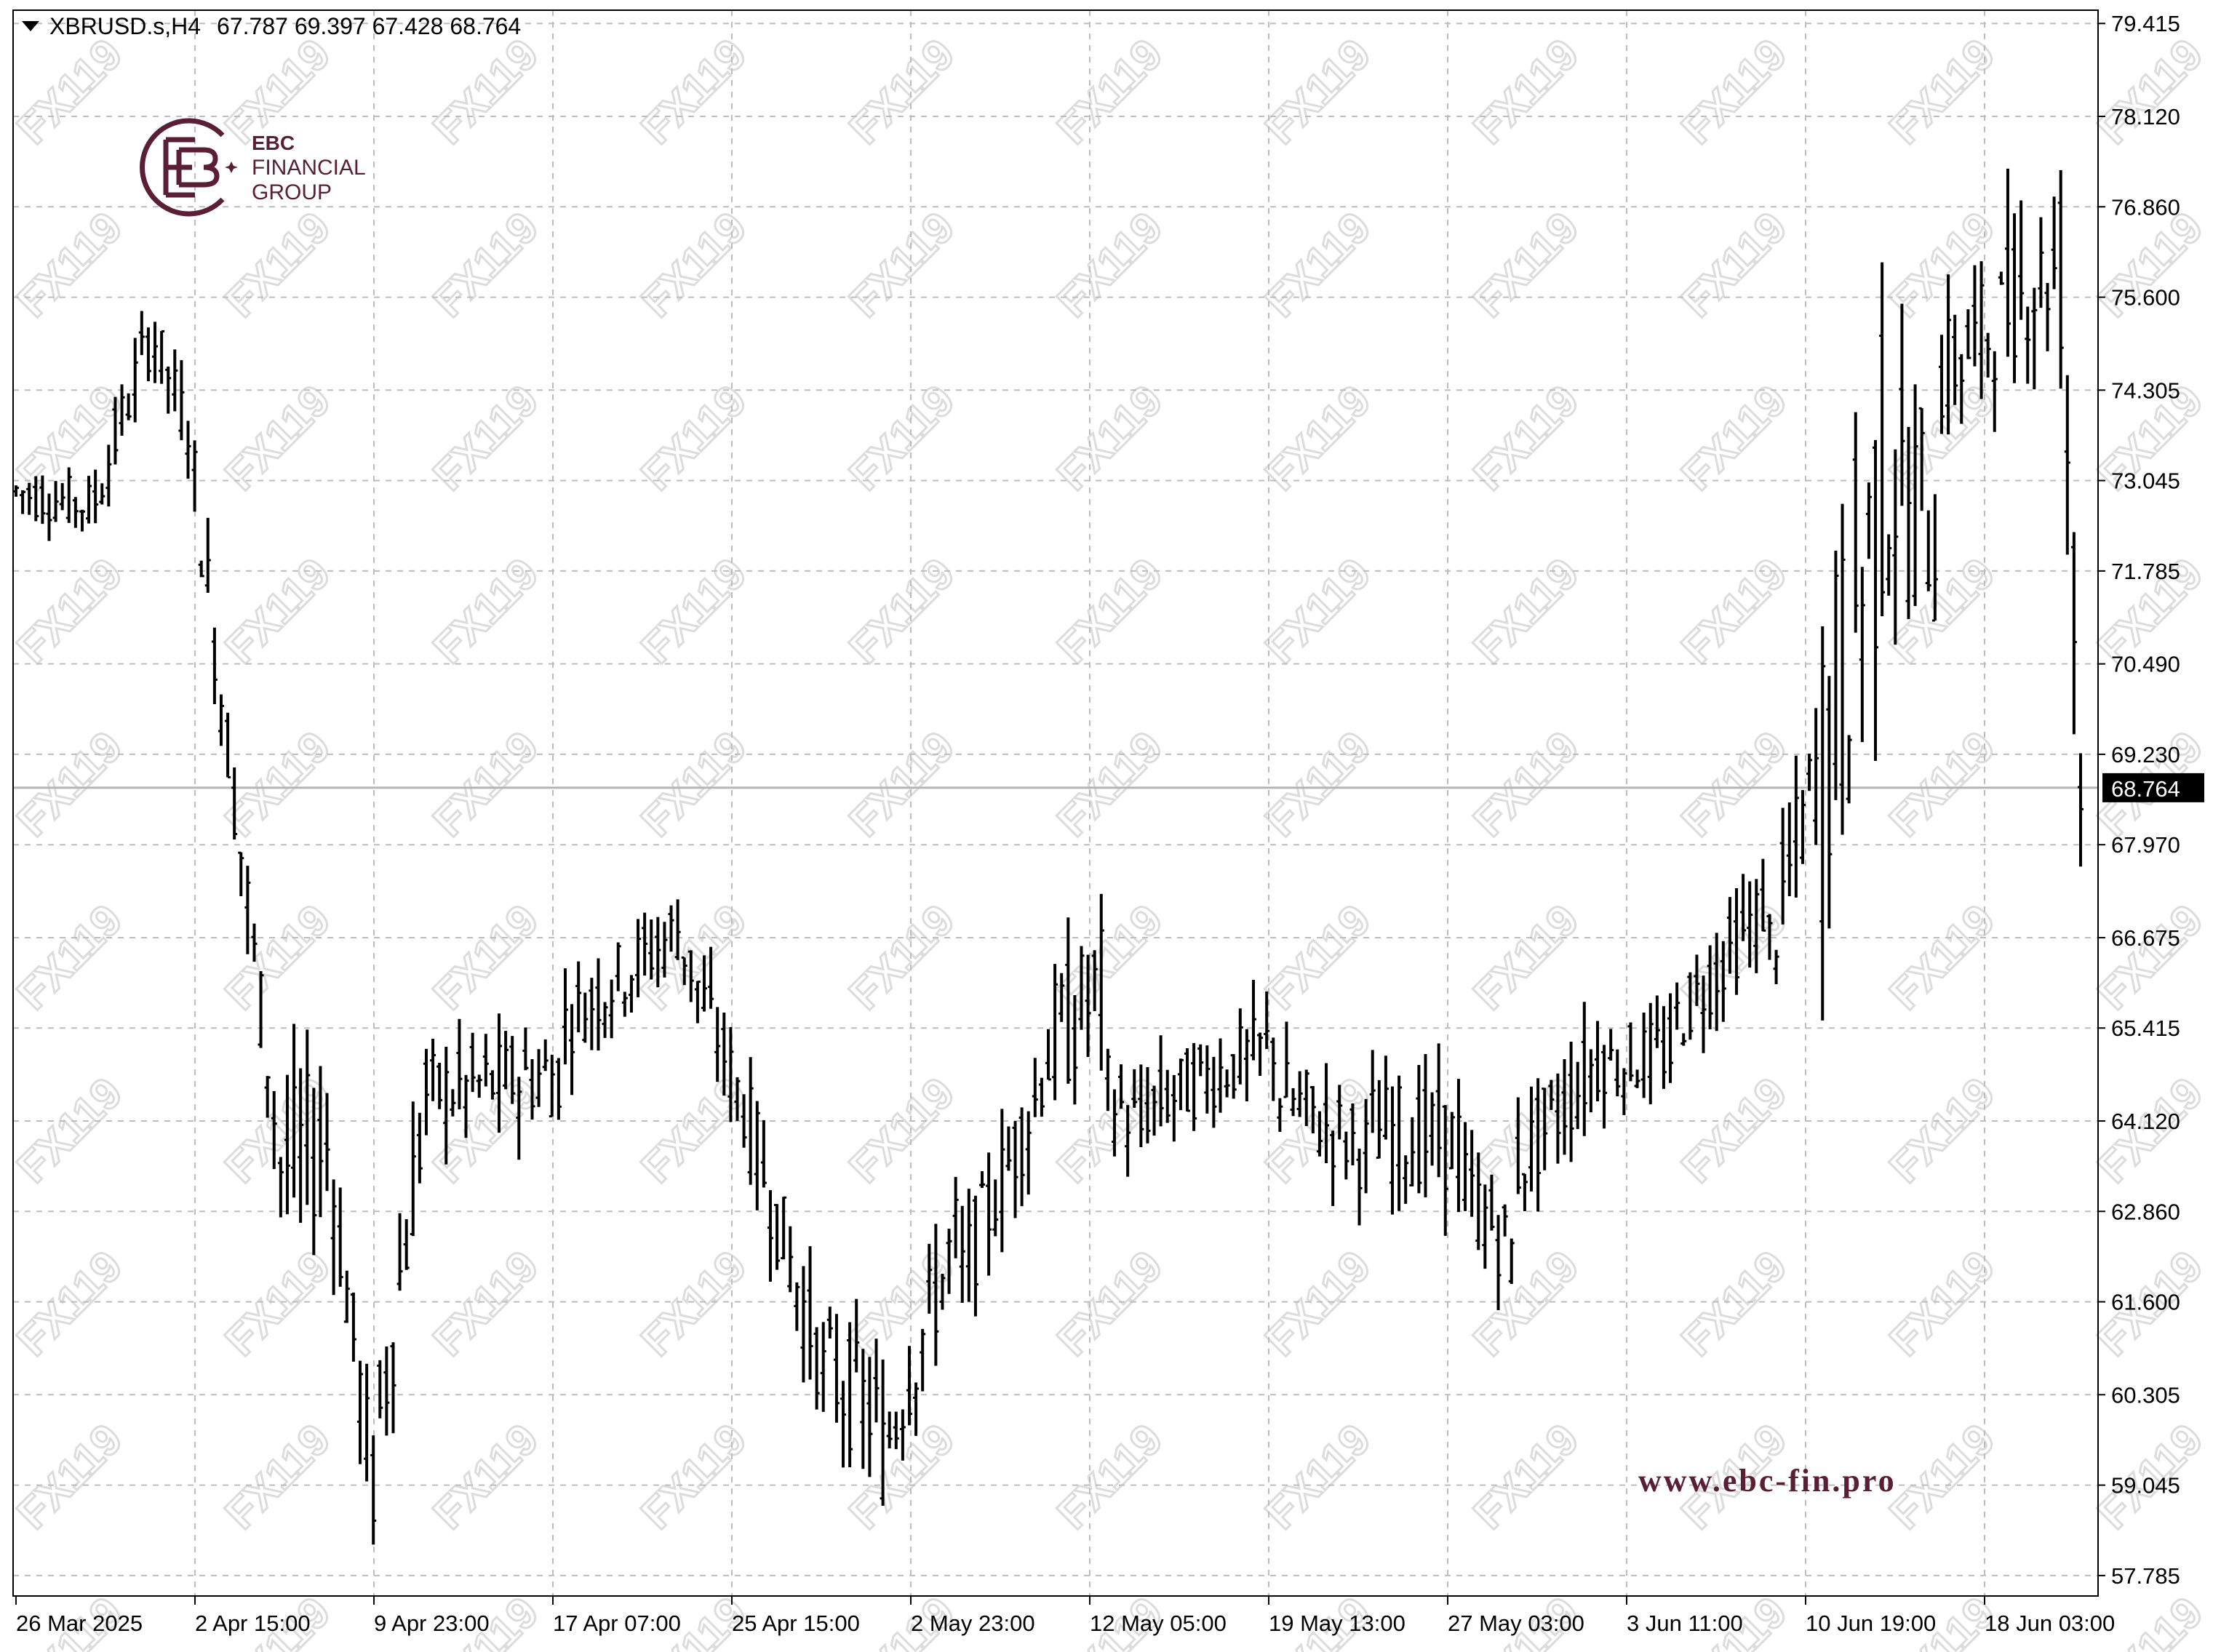  I want to click on symbol-header: XBRUSD.s,H4 67.787 69.397 67.428 68.764, so click(271, 27).